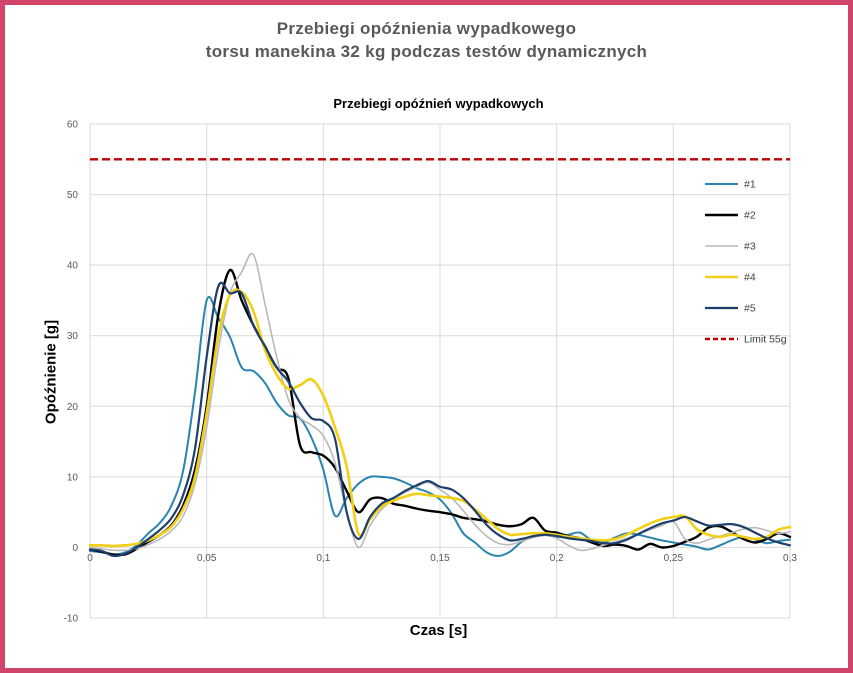  Describe the element at coordinates (440, 558) in the screenshot. I see `x-tick-label: 0,15` at that location.